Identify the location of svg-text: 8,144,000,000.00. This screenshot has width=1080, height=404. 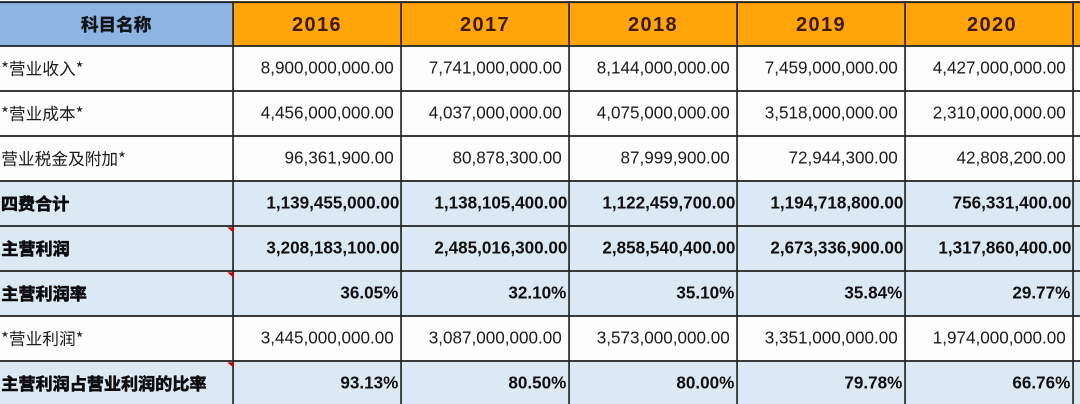
(663, 68).